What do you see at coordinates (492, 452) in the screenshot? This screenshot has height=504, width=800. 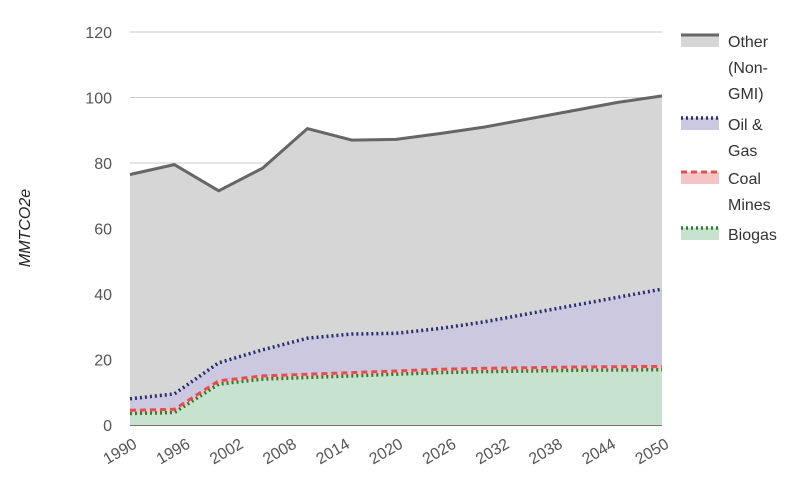 I see `x-tick-label: 2032` at bounding box center [492, 452].